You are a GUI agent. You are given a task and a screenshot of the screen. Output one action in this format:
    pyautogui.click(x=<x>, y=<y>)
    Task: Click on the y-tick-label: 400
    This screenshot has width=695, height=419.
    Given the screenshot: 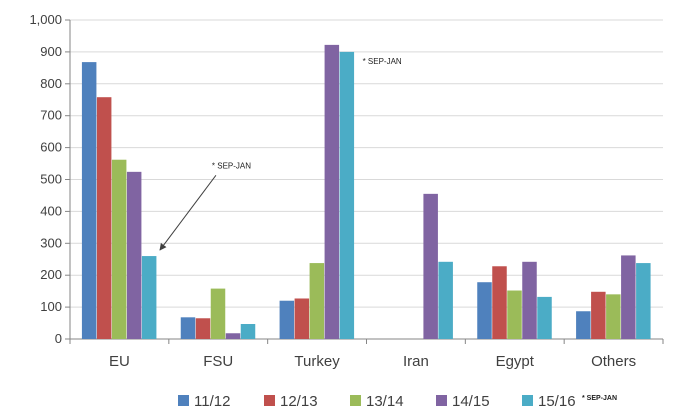 What is the action you would take?
    pyautogui.click(x=51, y=210)
    